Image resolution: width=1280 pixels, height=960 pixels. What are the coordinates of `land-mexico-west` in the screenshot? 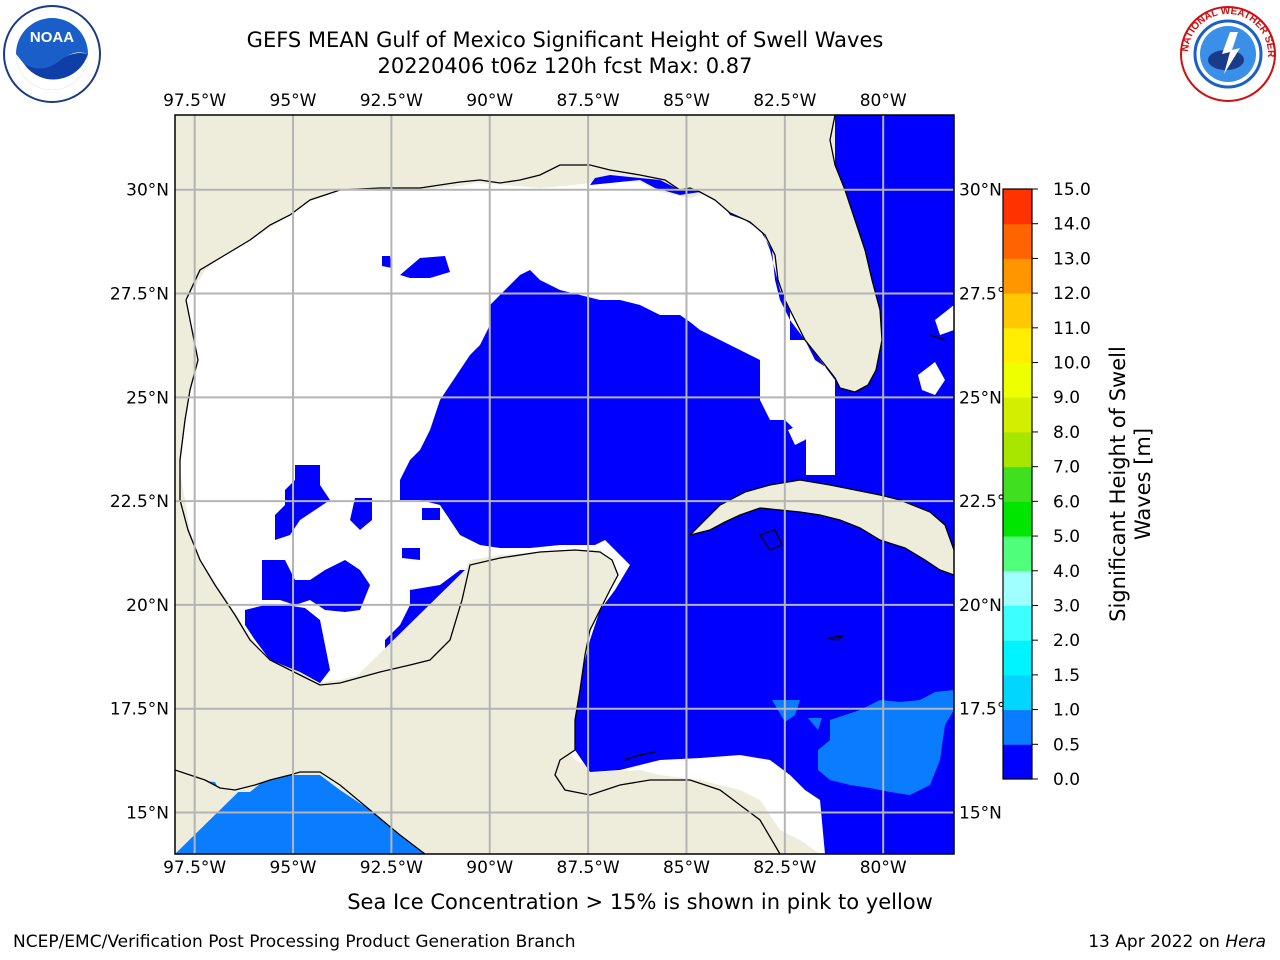 It's located at (322, 535).